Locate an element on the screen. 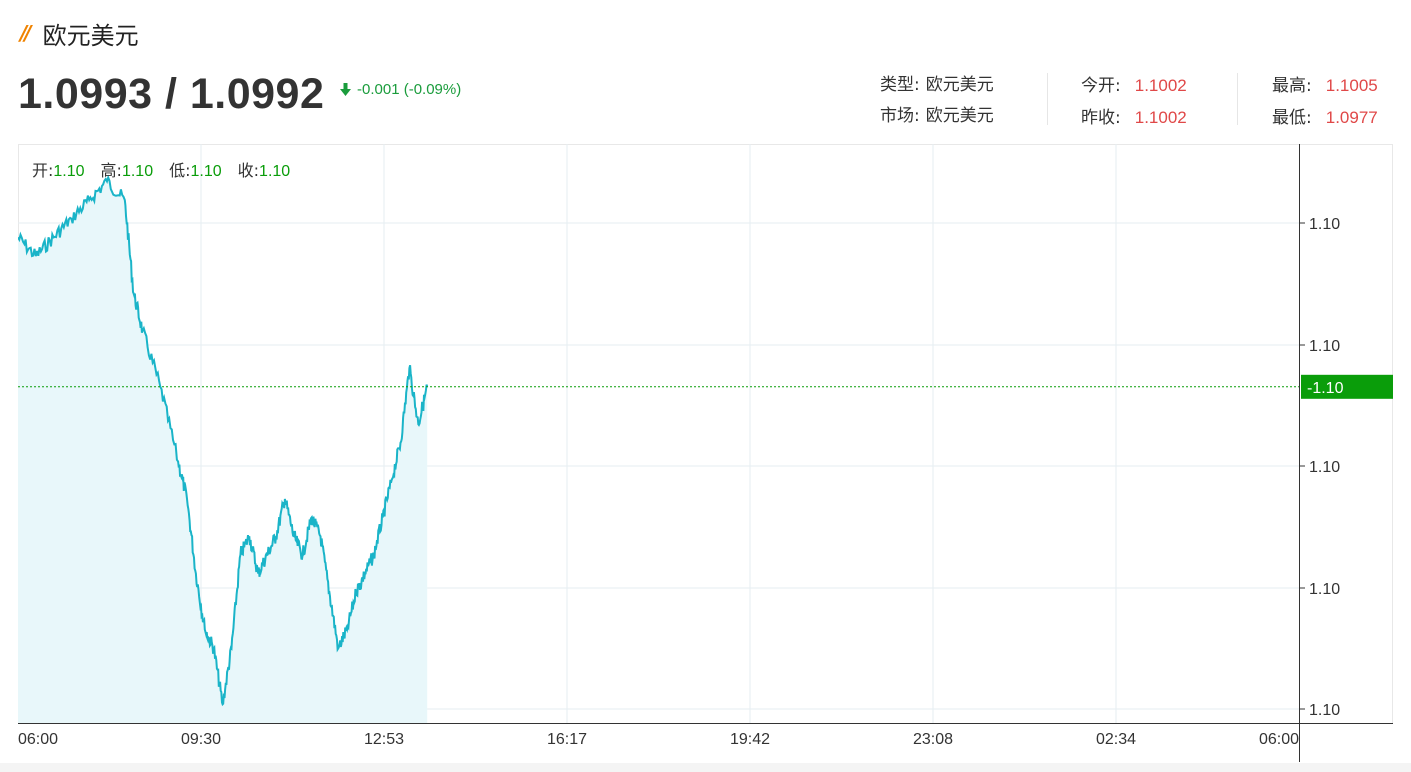 This screenshot has height=772, width=1411. title-row: // 欧元美元 is located at coordinates (79, 34).